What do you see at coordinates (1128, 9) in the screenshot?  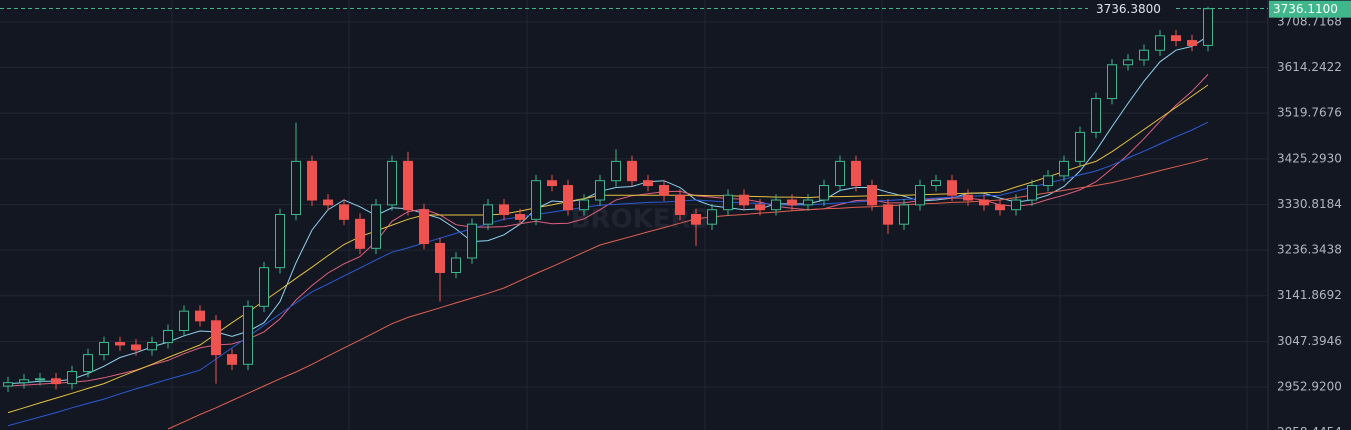 I see `price-line-label: 3736.3800` at bounding box center [1128, 9].